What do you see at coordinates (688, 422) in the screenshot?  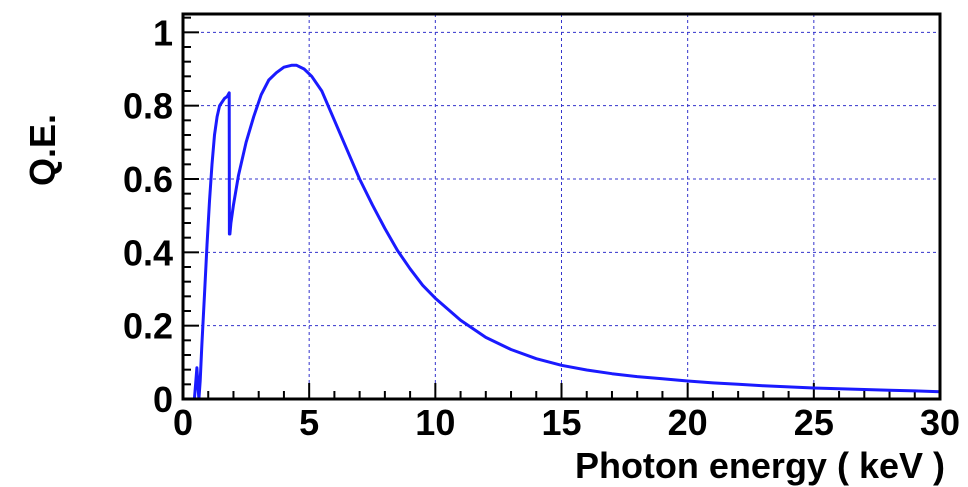 I see `x-tick-label: 20` at bounding box center [688, 422].